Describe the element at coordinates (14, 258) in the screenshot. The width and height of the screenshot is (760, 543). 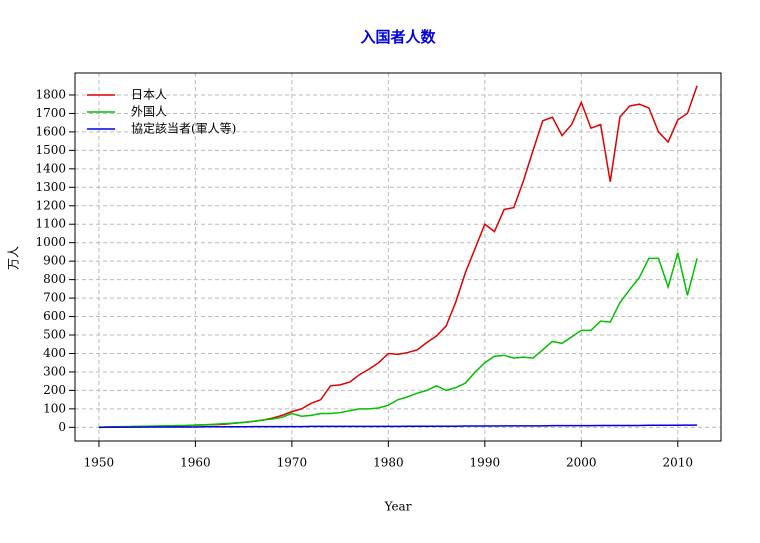
I see `y-axis-label: 万人` at that location.